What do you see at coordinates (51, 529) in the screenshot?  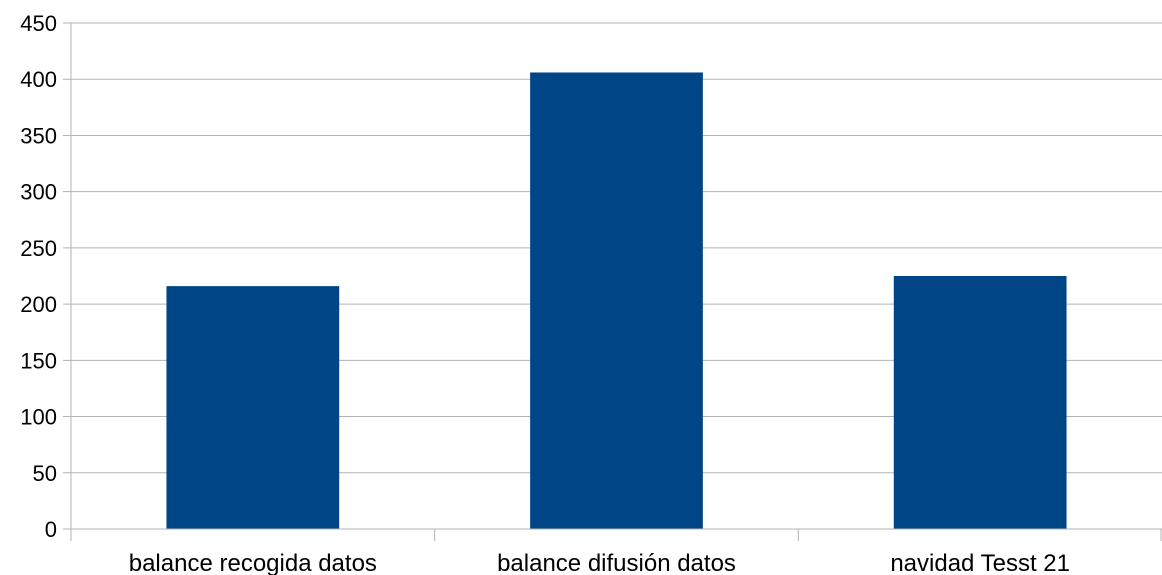 I see `y-tick-label: 0` at bounding box center [51, 529].